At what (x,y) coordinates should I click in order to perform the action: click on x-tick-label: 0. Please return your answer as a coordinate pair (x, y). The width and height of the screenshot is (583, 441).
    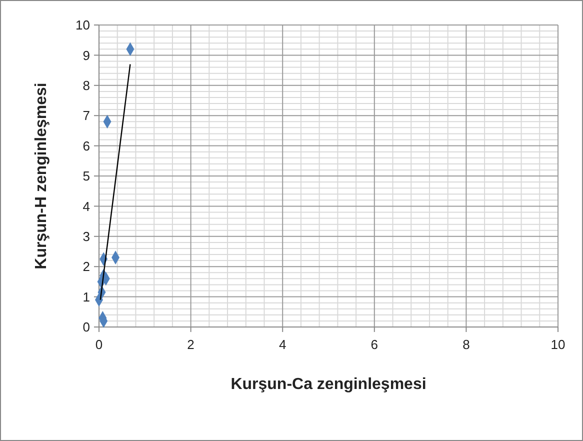
    Looking at the image, I should click on (99, 344).